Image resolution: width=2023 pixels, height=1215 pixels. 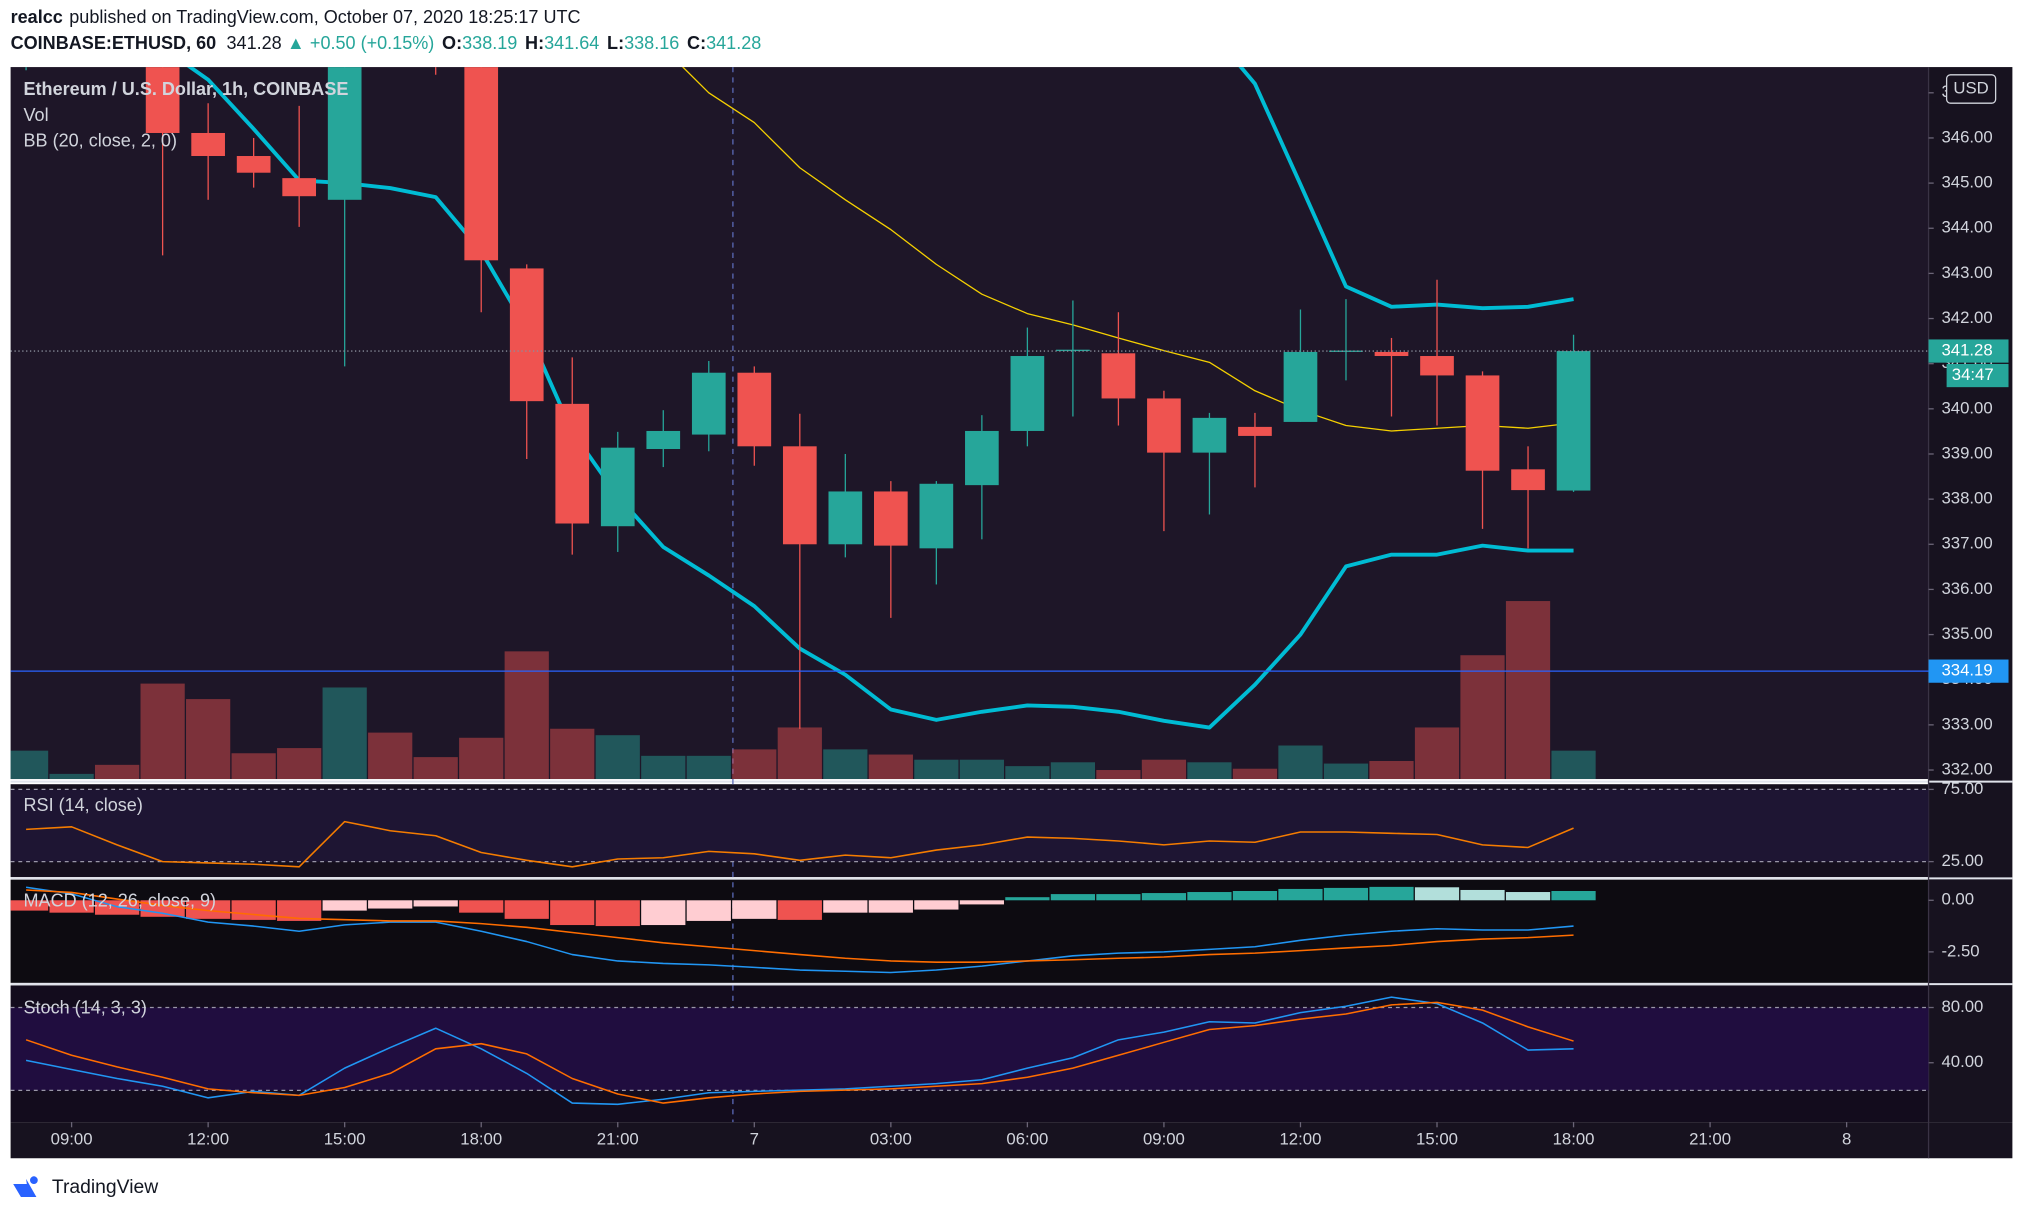 What do you see at coordinates (481, 1139) in the screenshot?
I see `x-tick-label: 18:00` at bounding box center [481, 1139].